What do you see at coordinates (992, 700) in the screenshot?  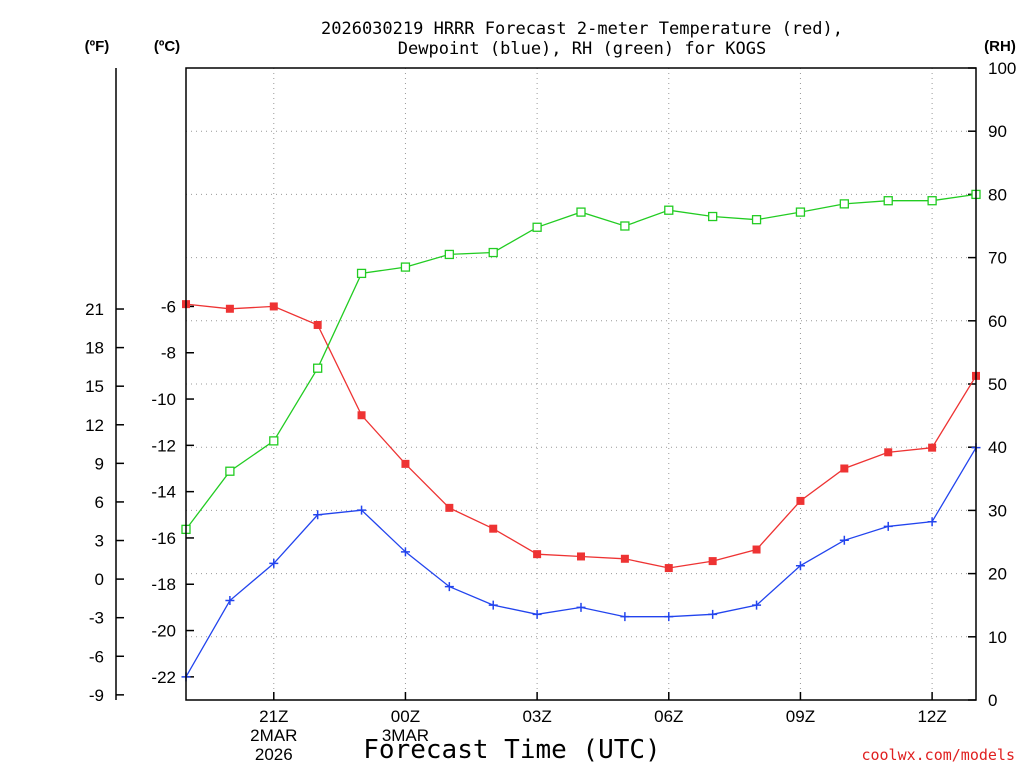 I see `rh-tick-label: 0` at bounding box center [992, 700].